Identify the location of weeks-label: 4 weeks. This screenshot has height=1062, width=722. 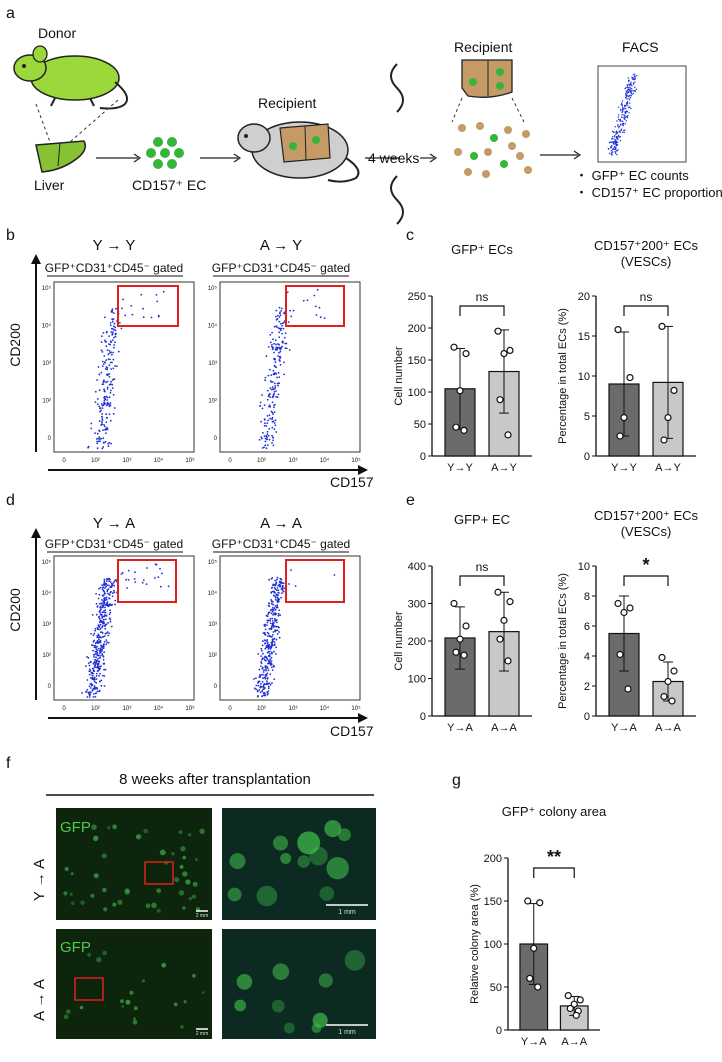
(393, 158).